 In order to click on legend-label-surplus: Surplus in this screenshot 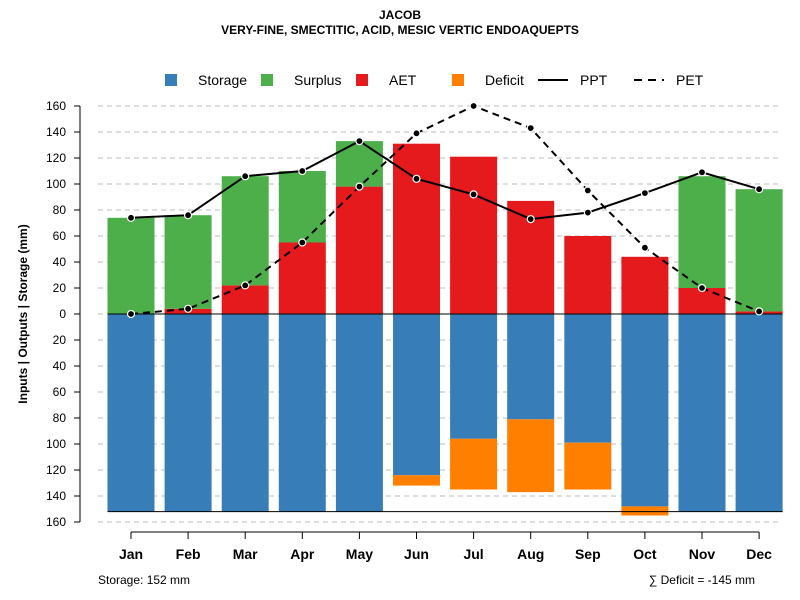, I will do `click(317, 80)`.